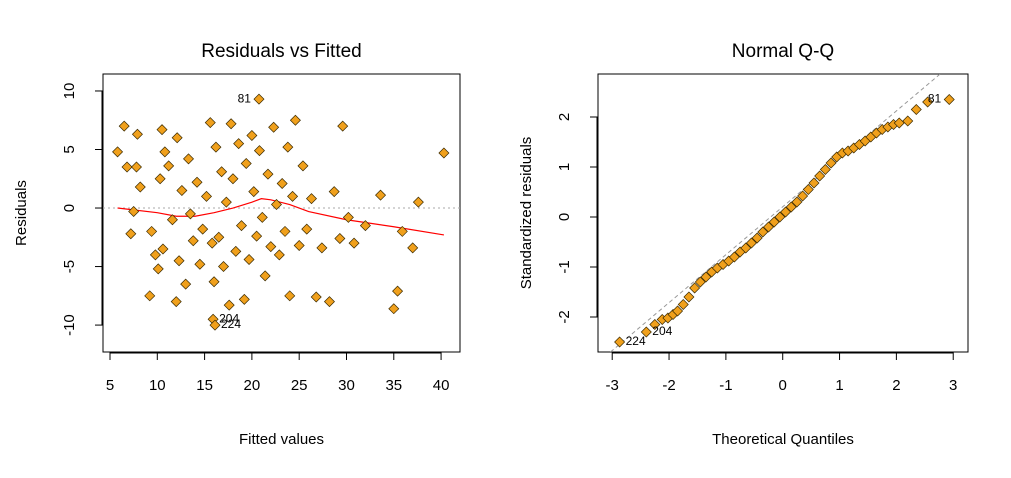 The image size is (1011, 478). What do you see at coordinates (839, 385) in the screenshot?
I see `x-tick-label: 1` at bounding box center [839, 385].